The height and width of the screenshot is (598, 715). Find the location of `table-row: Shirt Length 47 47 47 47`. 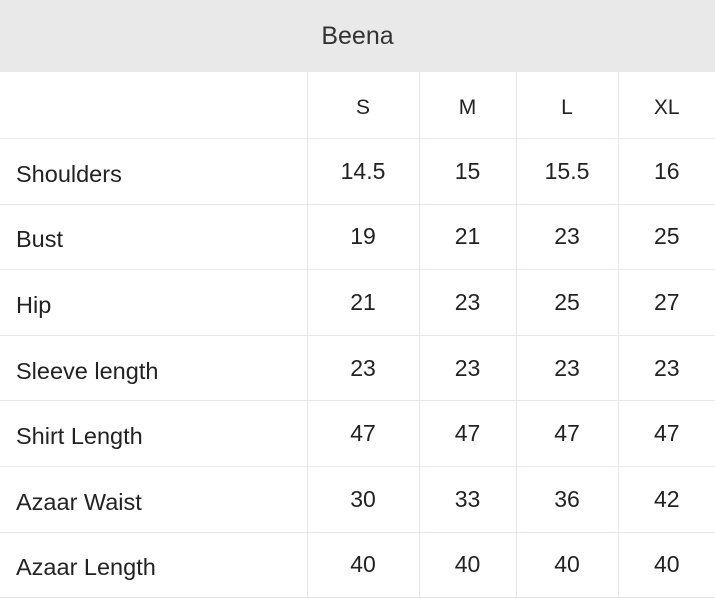

table-row: Shirt Length 47 47 47 47 is located at coordinates (357, 433).